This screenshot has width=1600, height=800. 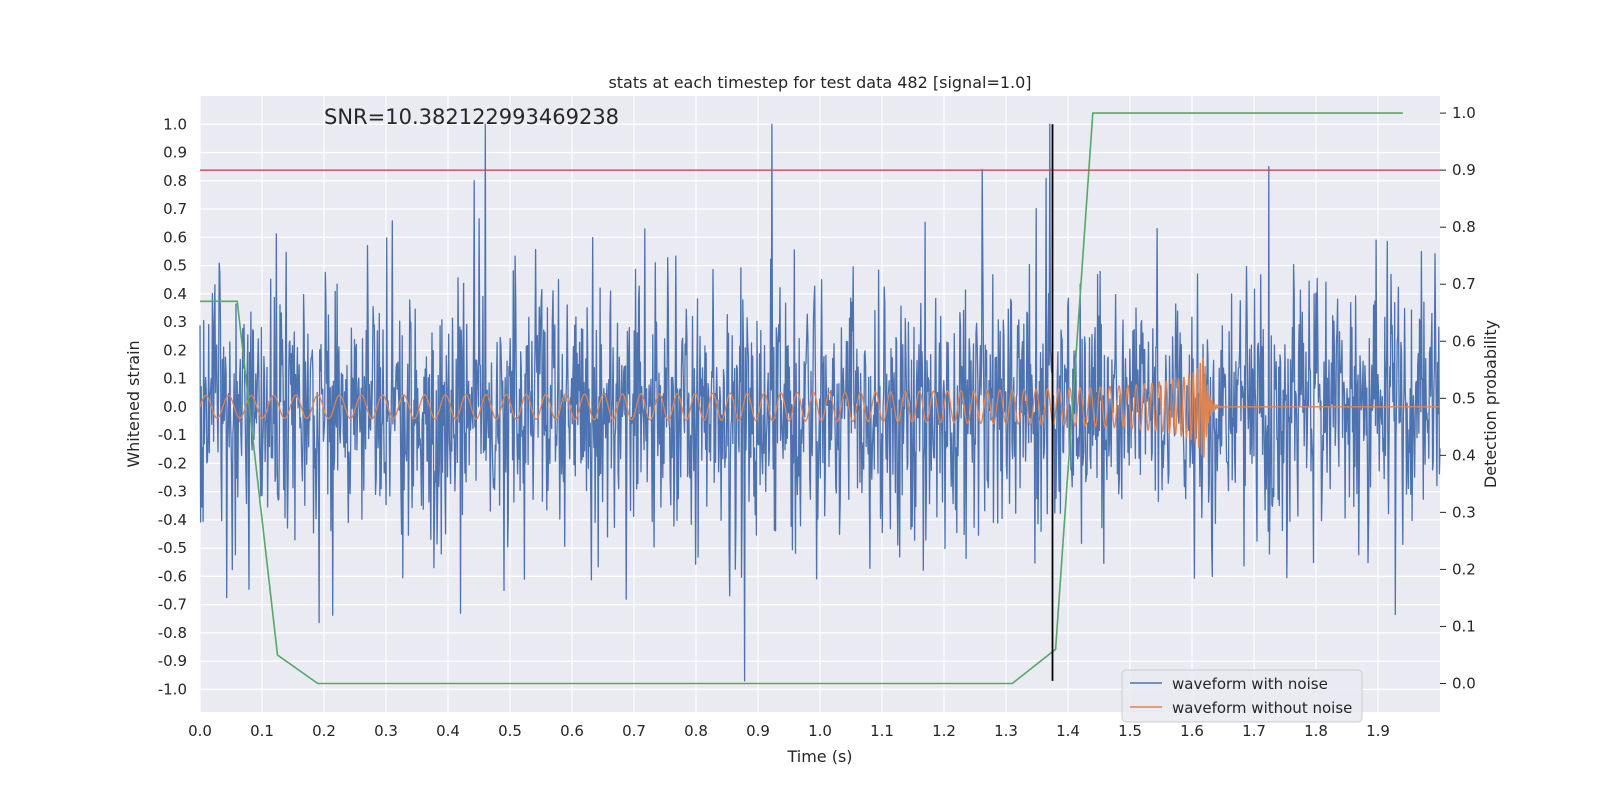 What do you see at coordinates (175, 294) in the screenshot?
I see `y-tick-label: 0.4` at bounding box center [175, 294].